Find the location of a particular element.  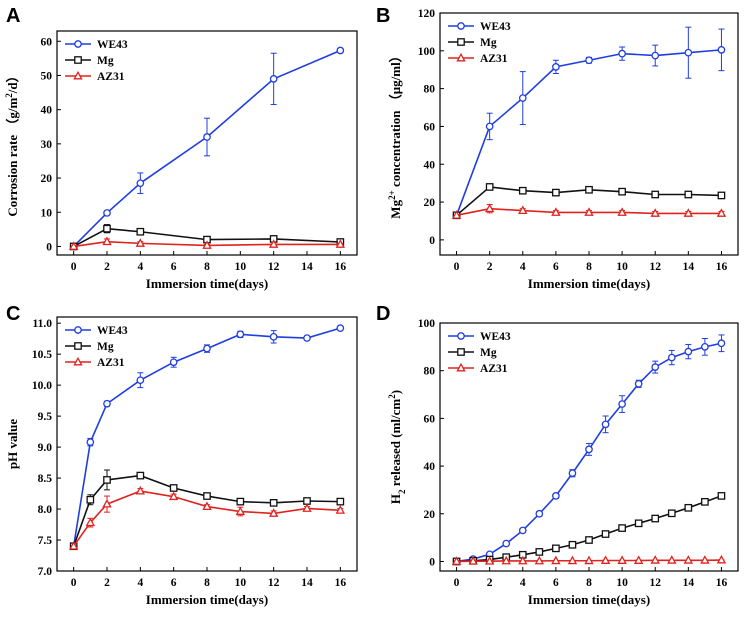

y-tick-label: 7.5 is located at coordinates (45, 541).